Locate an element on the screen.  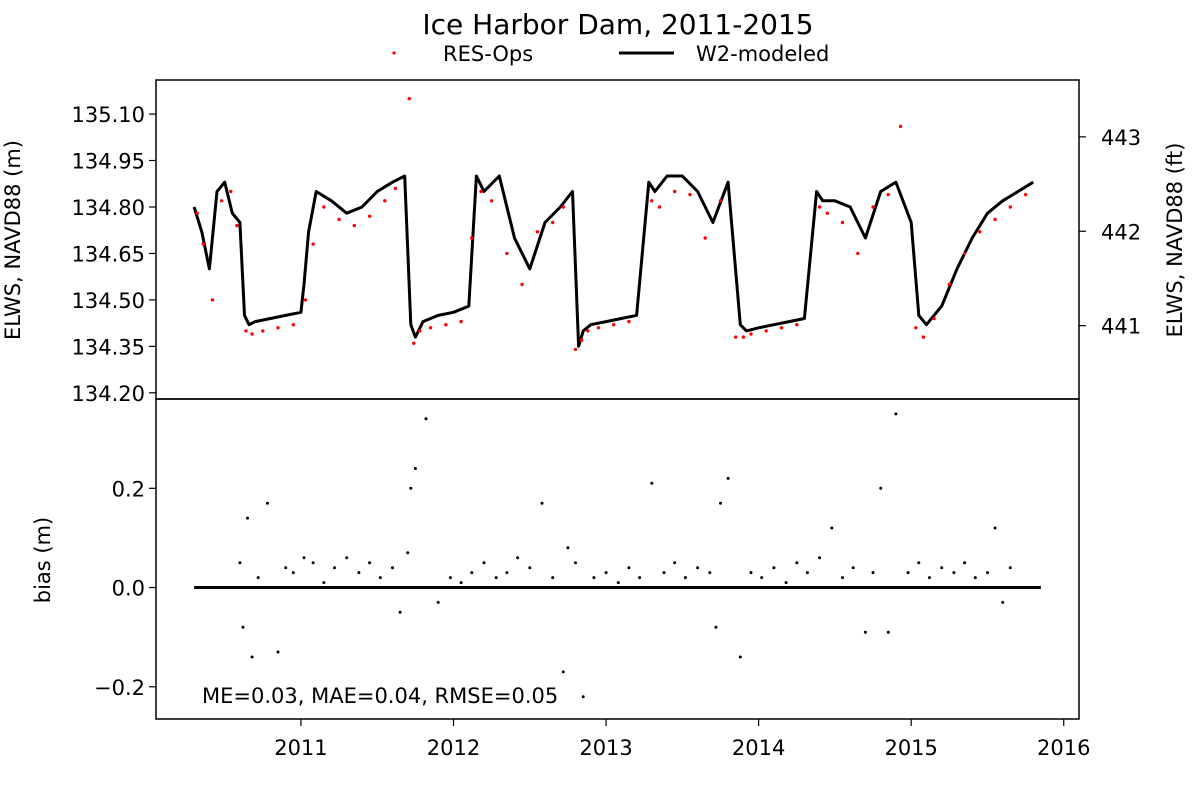
top-right-ylabel: ELWS, NAVD88 (ft) is located at coordinates (1175, 240).